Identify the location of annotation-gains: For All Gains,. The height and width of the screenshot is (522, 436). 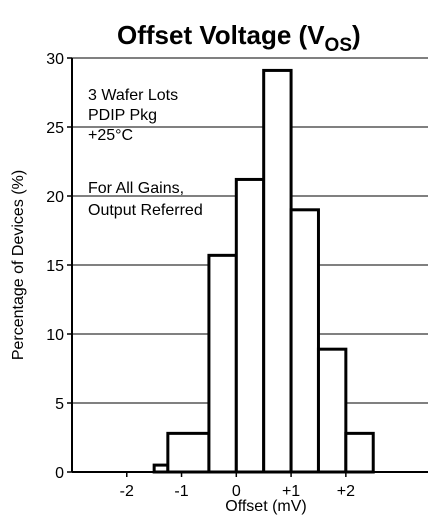
(136, 188).